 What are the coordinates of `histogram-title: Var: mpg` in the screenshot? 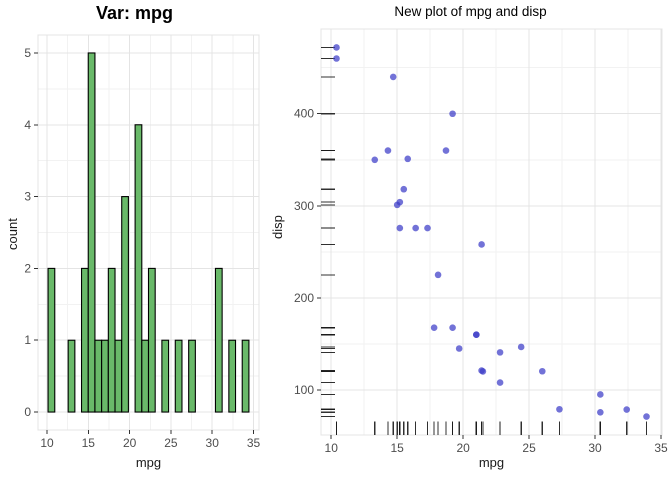 It's located at (134, 13).